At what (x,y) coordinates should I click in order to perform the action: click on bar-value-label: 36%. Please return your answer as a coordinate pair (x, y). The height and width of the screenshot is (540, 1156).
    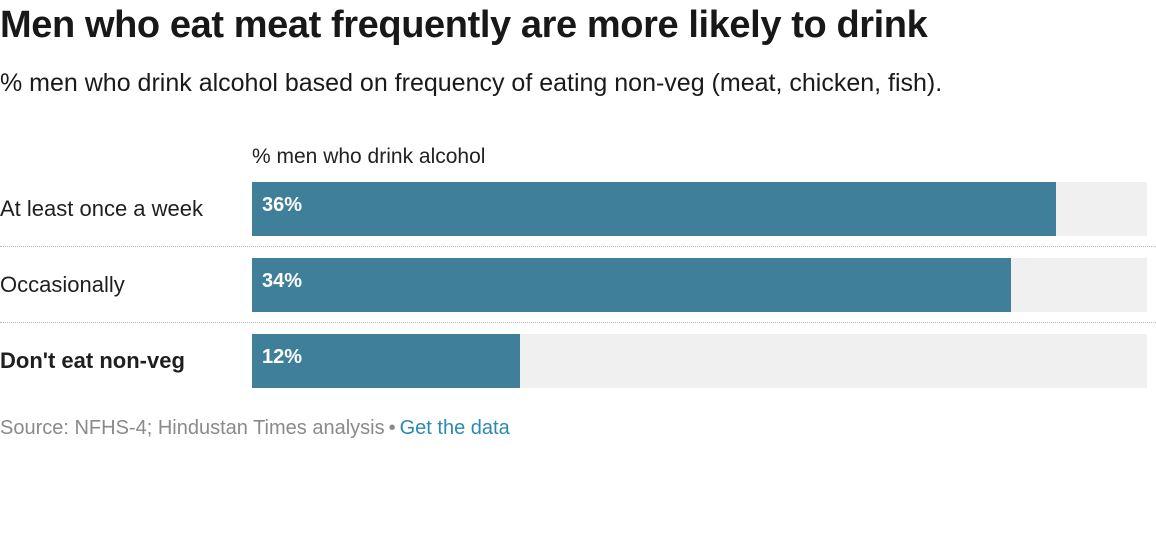
    Looking at the image, I should click on (282, 205).